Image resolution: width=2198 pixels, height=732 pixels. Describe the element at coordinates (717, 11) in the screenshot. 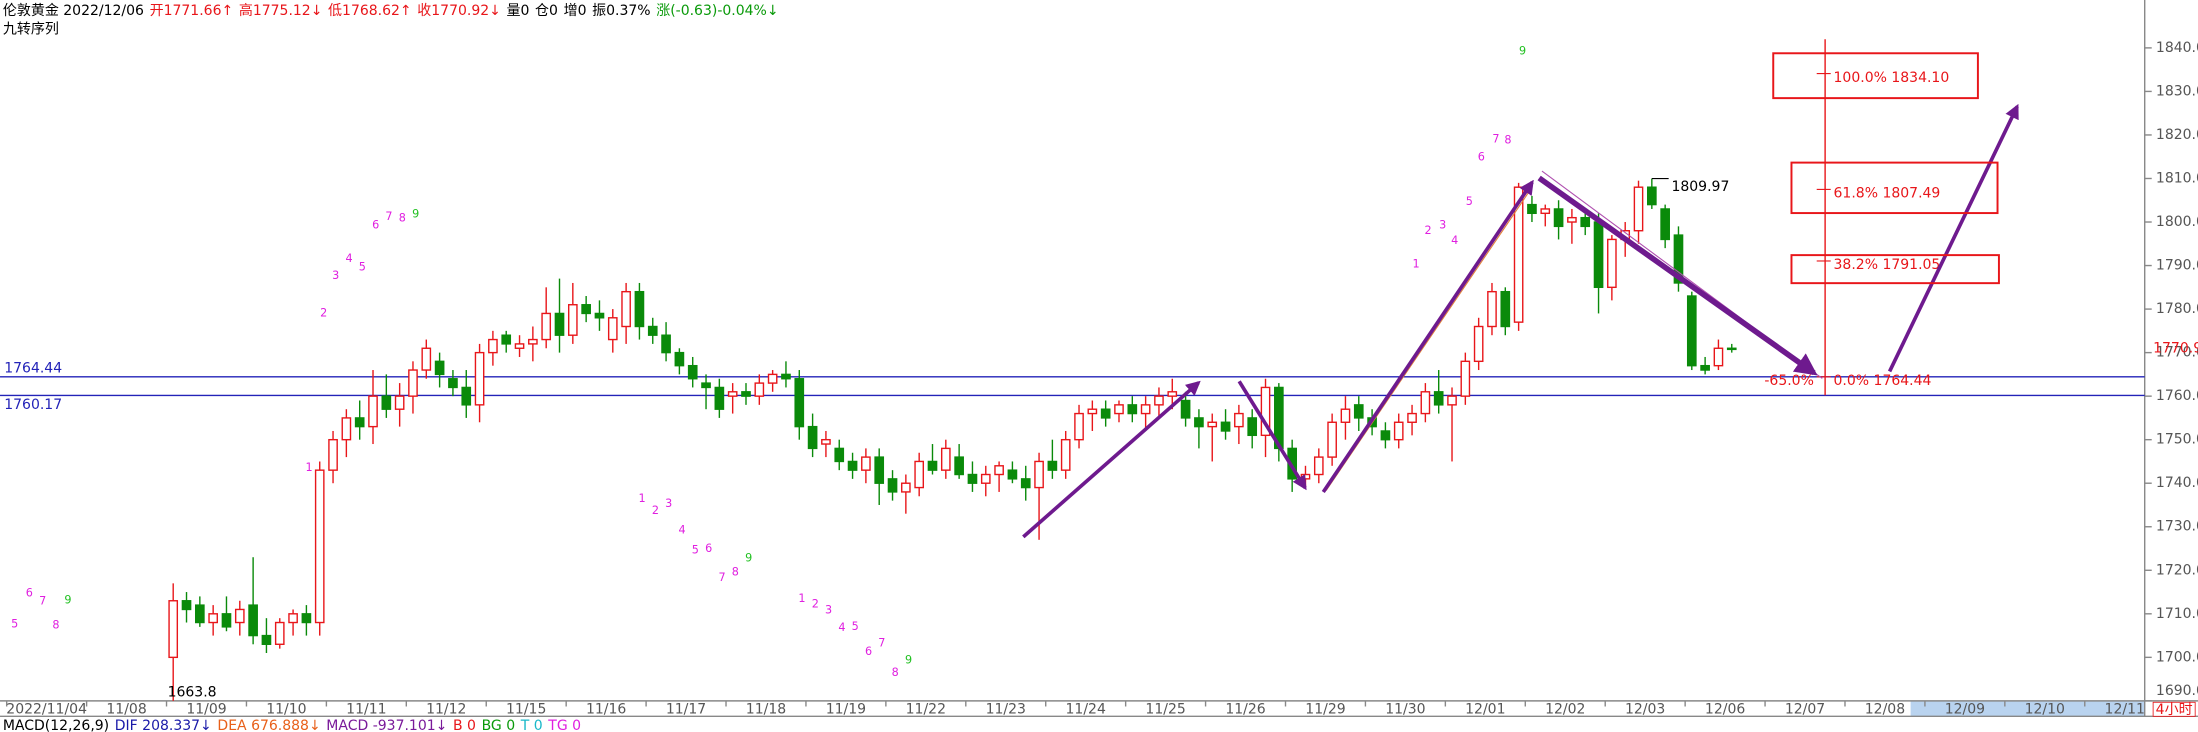

I see `header-item: 涨(-0.63)-0.04%↓` at that location.